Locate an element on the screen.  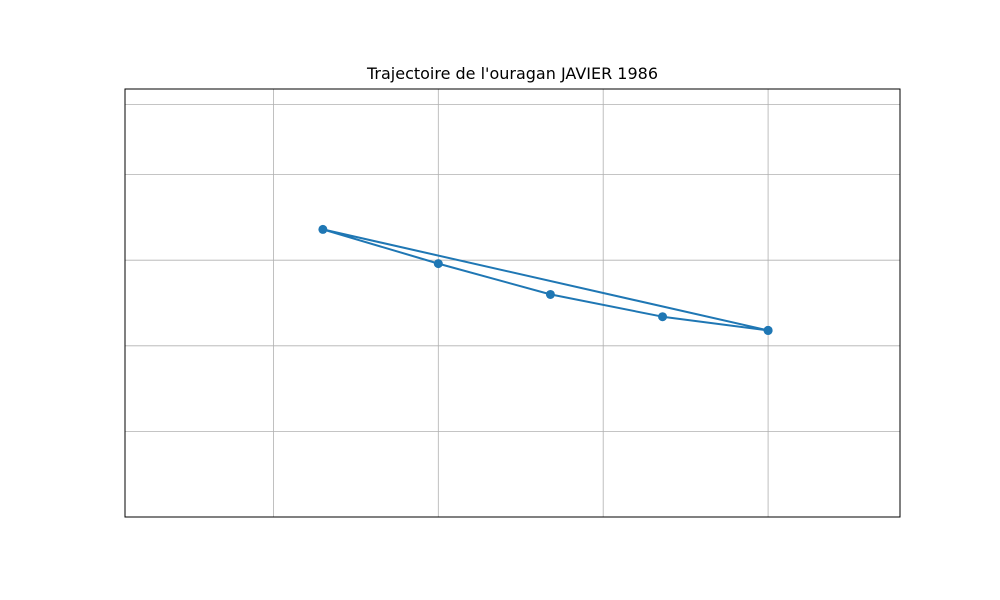
chart-title: Trajectoire de l'ouragan JAVIER 1986 is located at coordinates (512, 73).